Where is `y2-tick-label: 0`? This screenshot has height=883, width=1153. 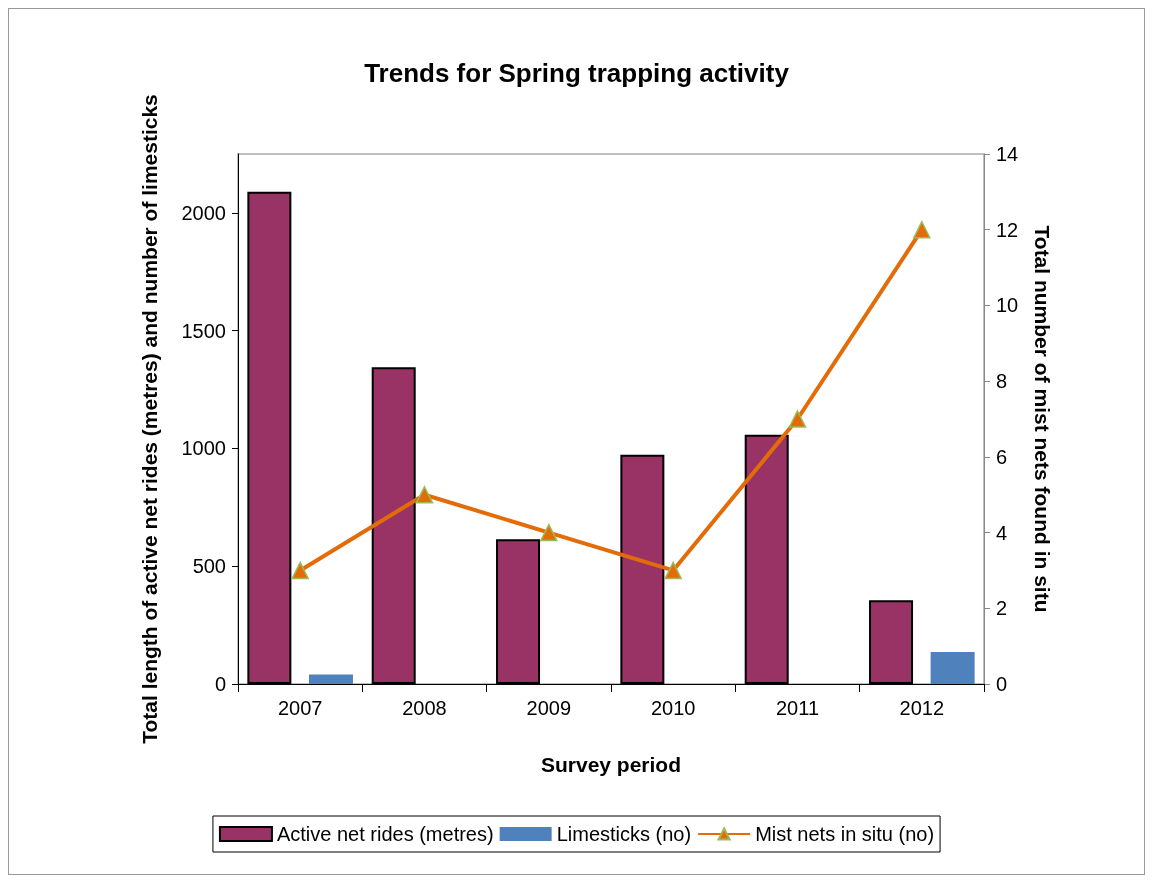
y2-tick-label: 0 is located at coordinates (1002, 684).